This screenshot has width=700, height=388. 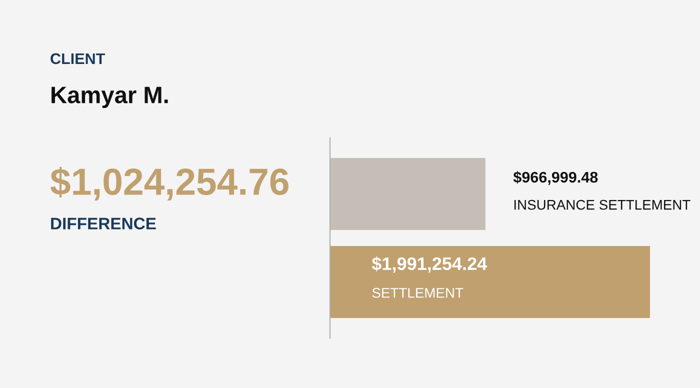 What do you see at coordinates (169, 183) in the screenshot?
I see `text: $1,024,254.76` at bounding box center [169, 183].